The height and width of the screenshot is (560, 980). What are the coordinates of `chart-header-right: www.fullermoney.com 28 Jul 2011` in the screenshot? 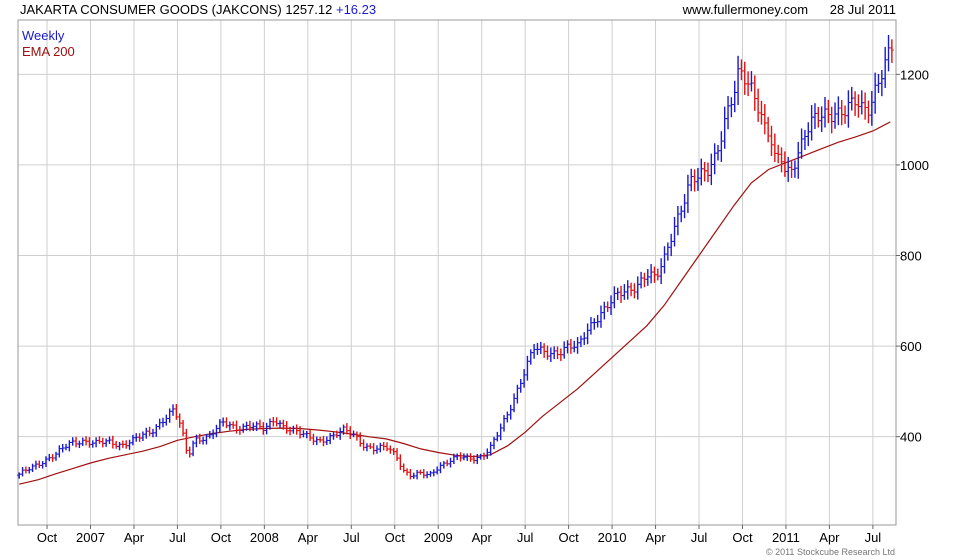 It's located at (789, 9).